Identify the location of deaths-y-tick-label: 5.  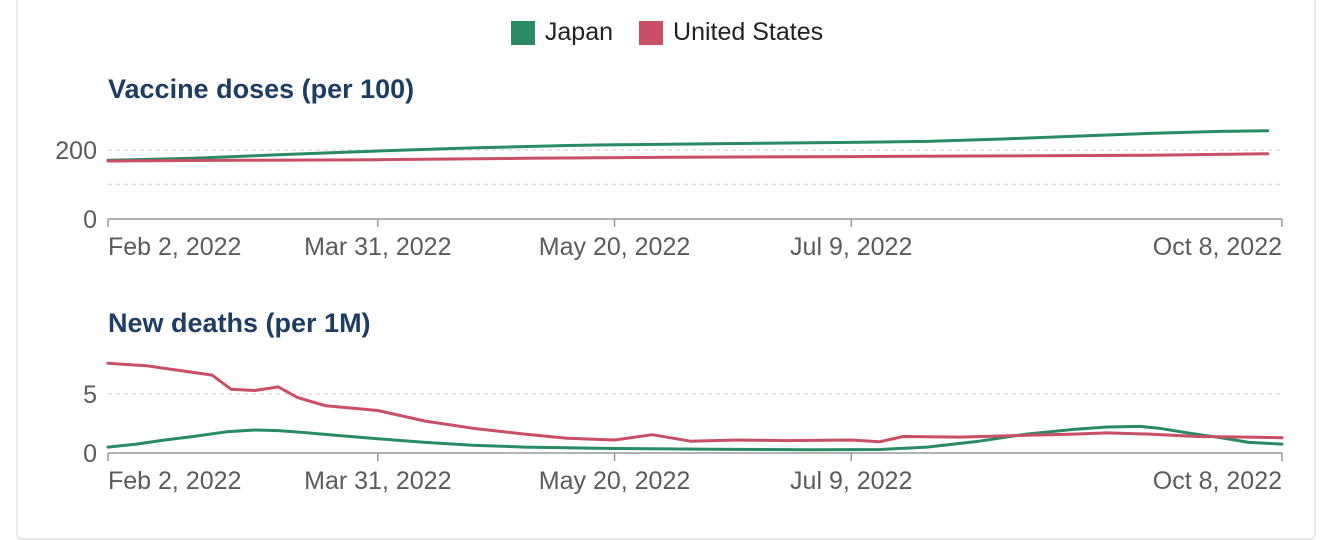
(90, 395).